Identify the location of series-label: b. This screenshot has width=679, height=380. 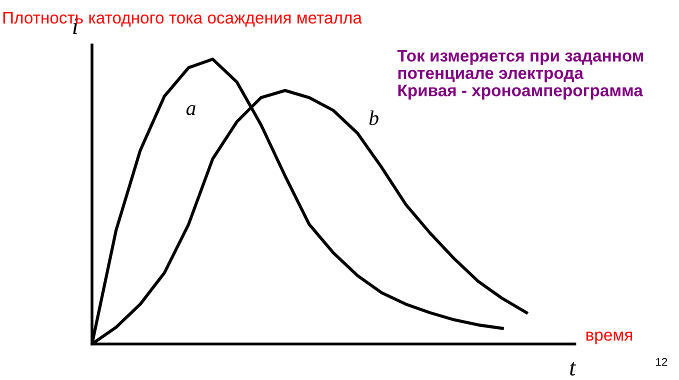
(373, 118).